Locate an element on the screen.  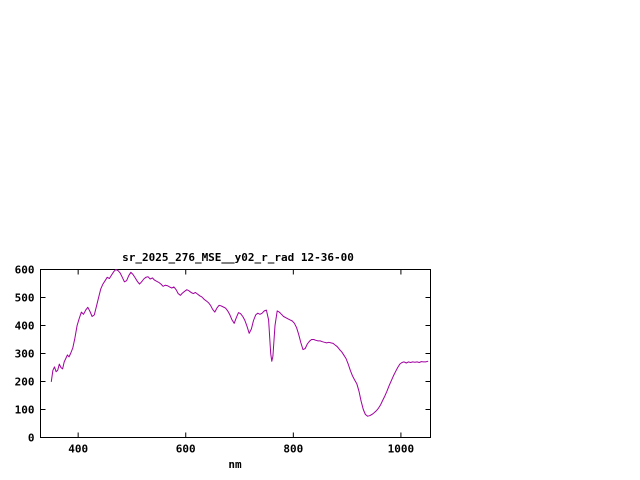
y-tick-label: 200 is located at coordinates (25, 382).